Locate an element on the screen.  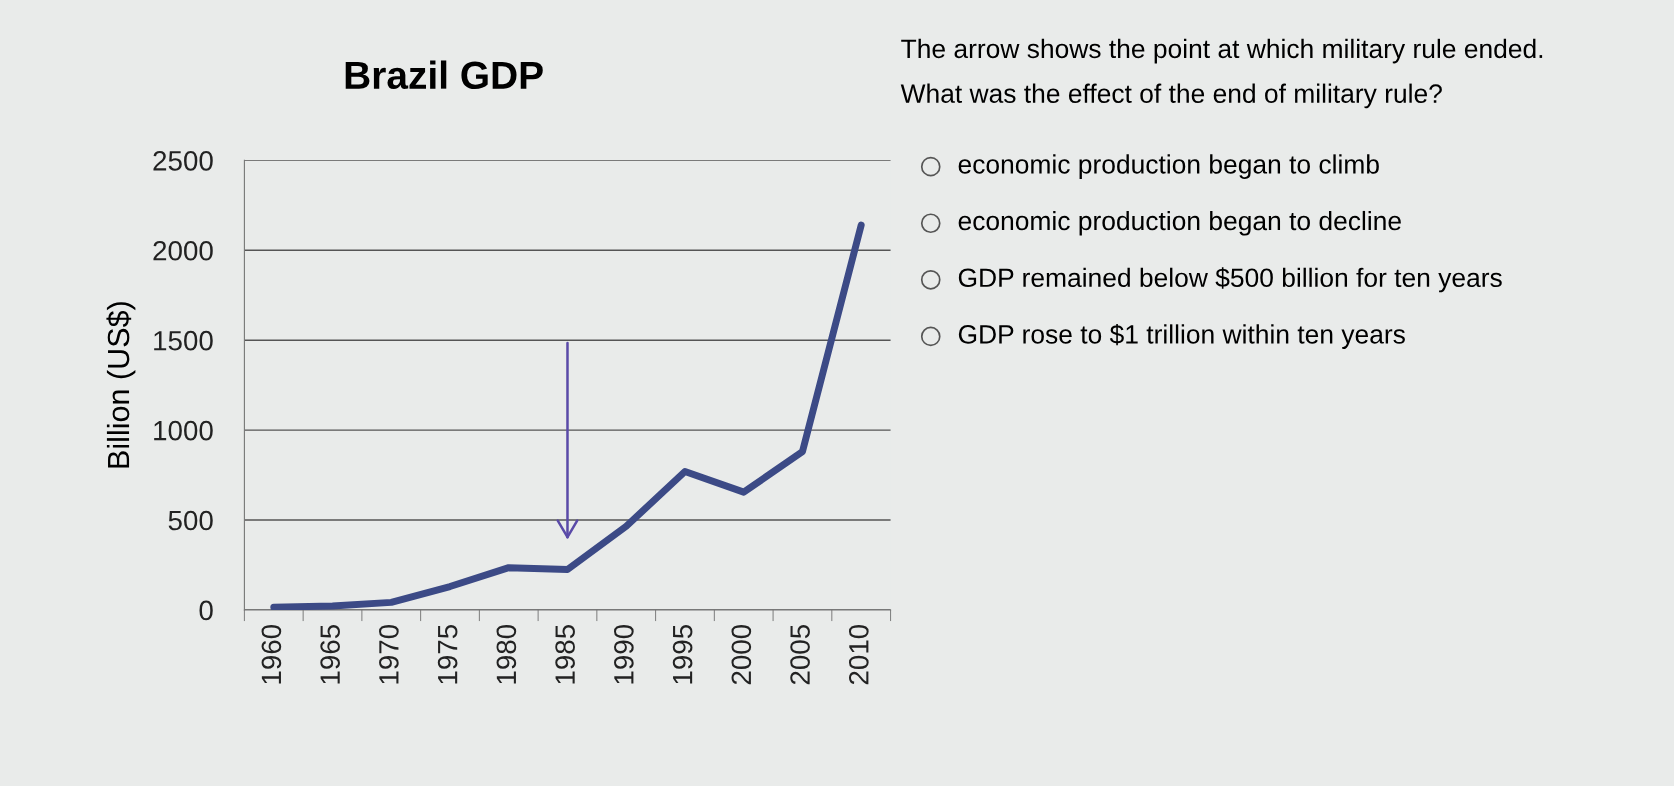
x-tick-label: 1985 is located at coordinates (565, 654).